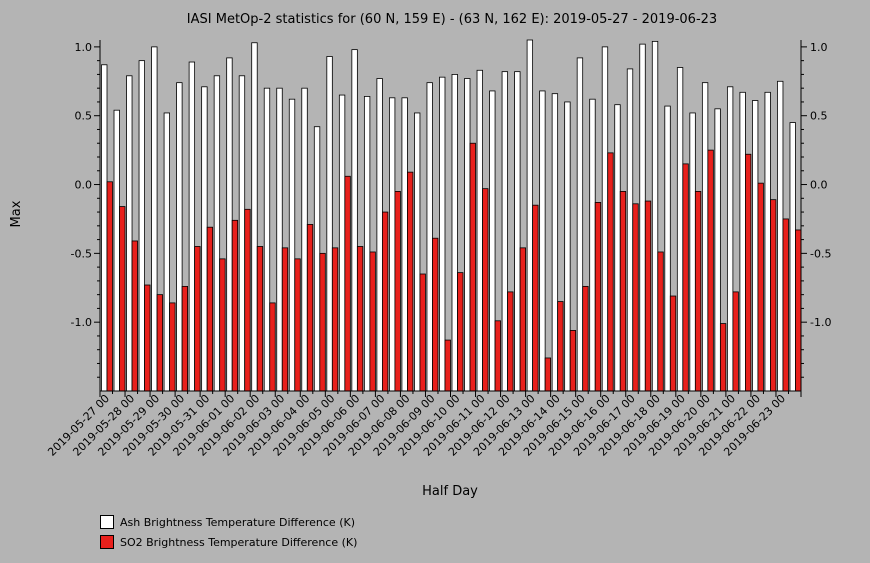  I want to click on x-axis-label: Half Day, so click(450, 491).